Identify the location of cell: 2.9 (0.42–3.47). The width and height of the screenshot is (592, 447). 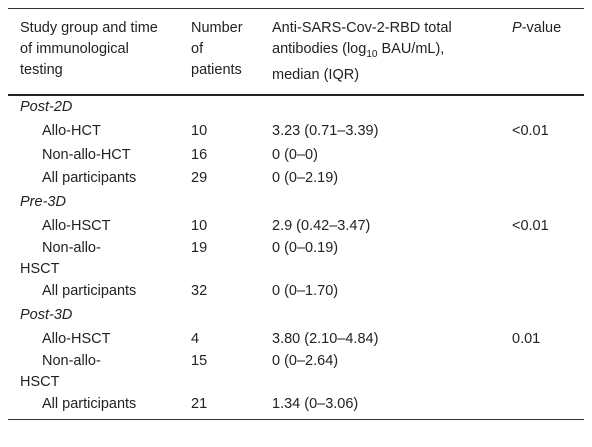
(321, 225).